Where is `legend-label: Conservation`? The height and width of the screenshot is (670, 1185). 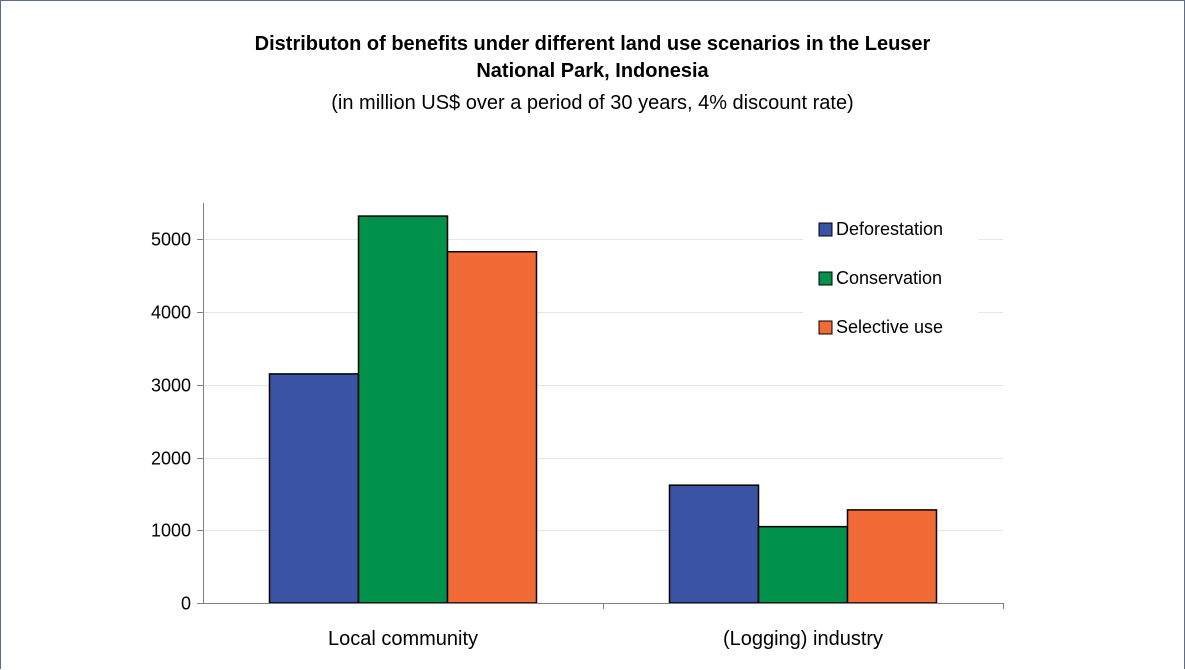 legend-label: Conservation is located at coordinates (889, 278).